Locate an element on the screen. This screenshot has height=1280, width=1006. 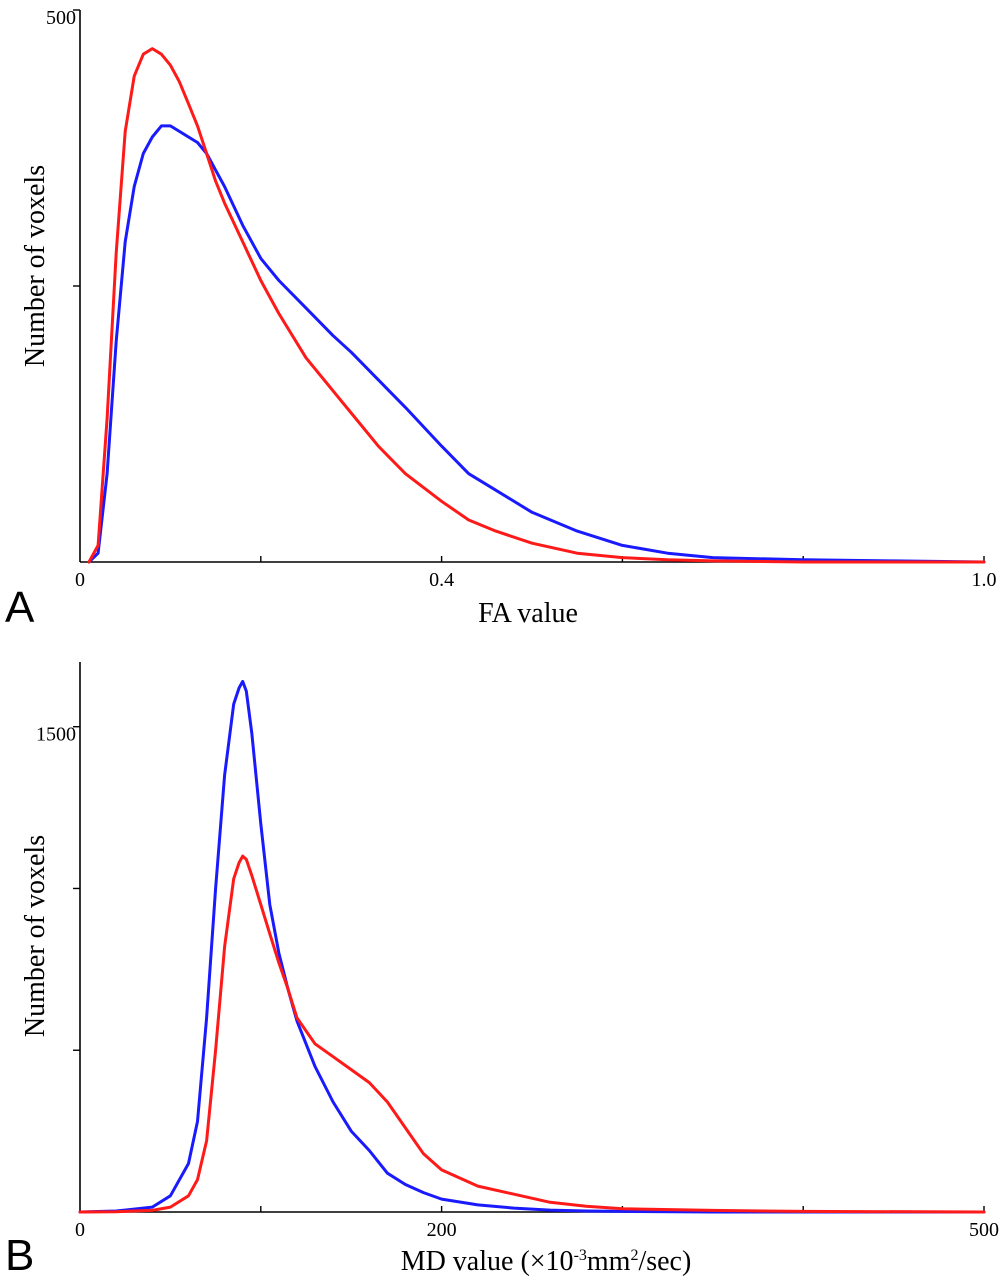
panel-b-x-tick-label: 0 is located at coordinates (80, 1230).